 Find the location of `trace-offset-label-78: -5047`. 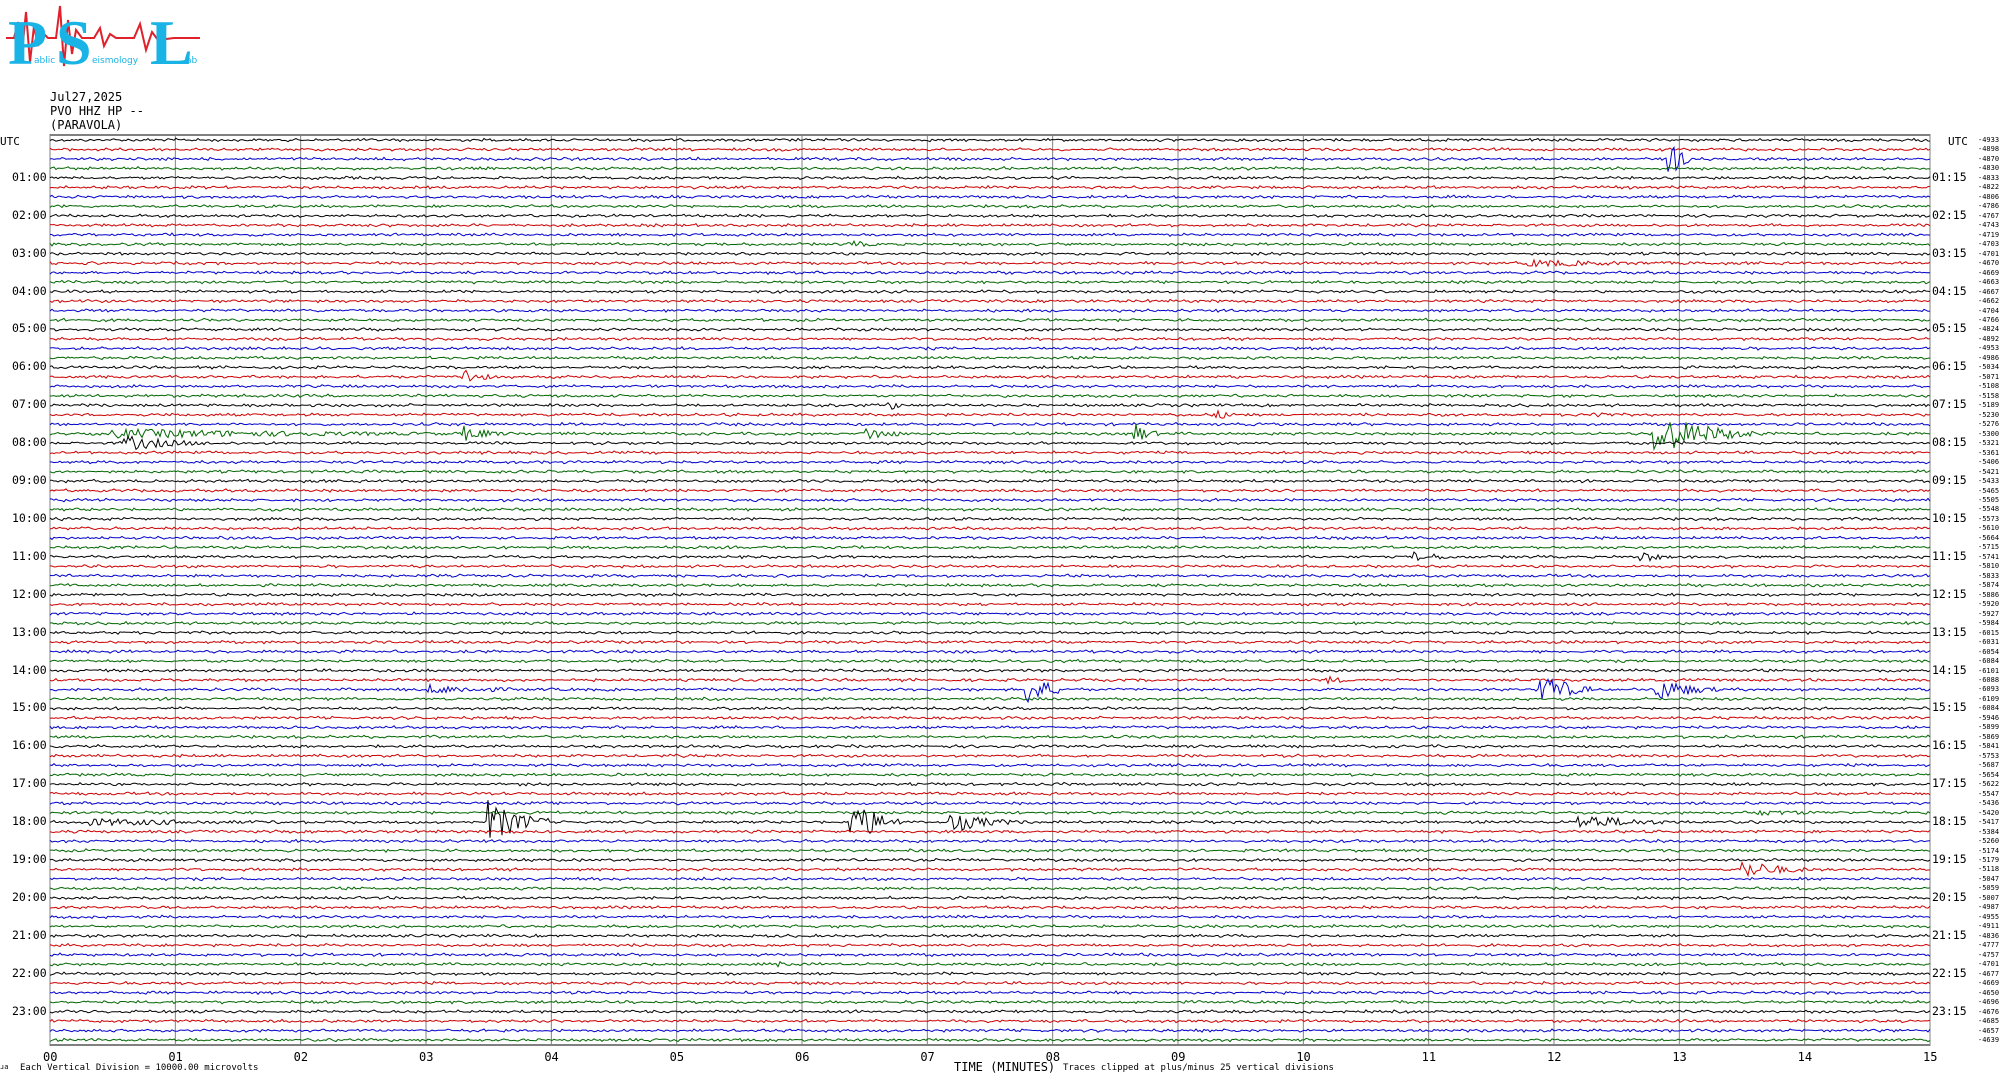

trace-offset-label-78: -5047 is located at coordinates (1989, 878).